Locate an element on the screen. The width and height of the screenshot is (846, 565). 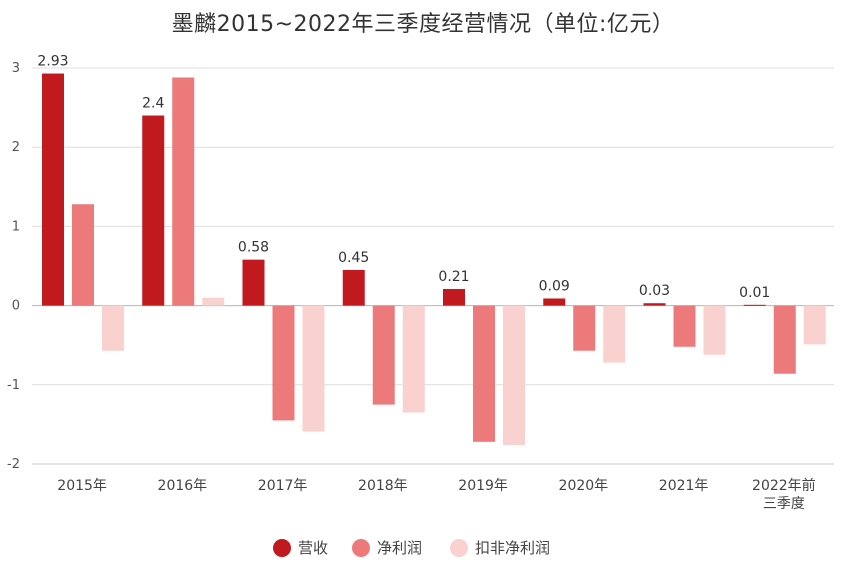
data-label: 0.09 is located at coordinates (554, 286).